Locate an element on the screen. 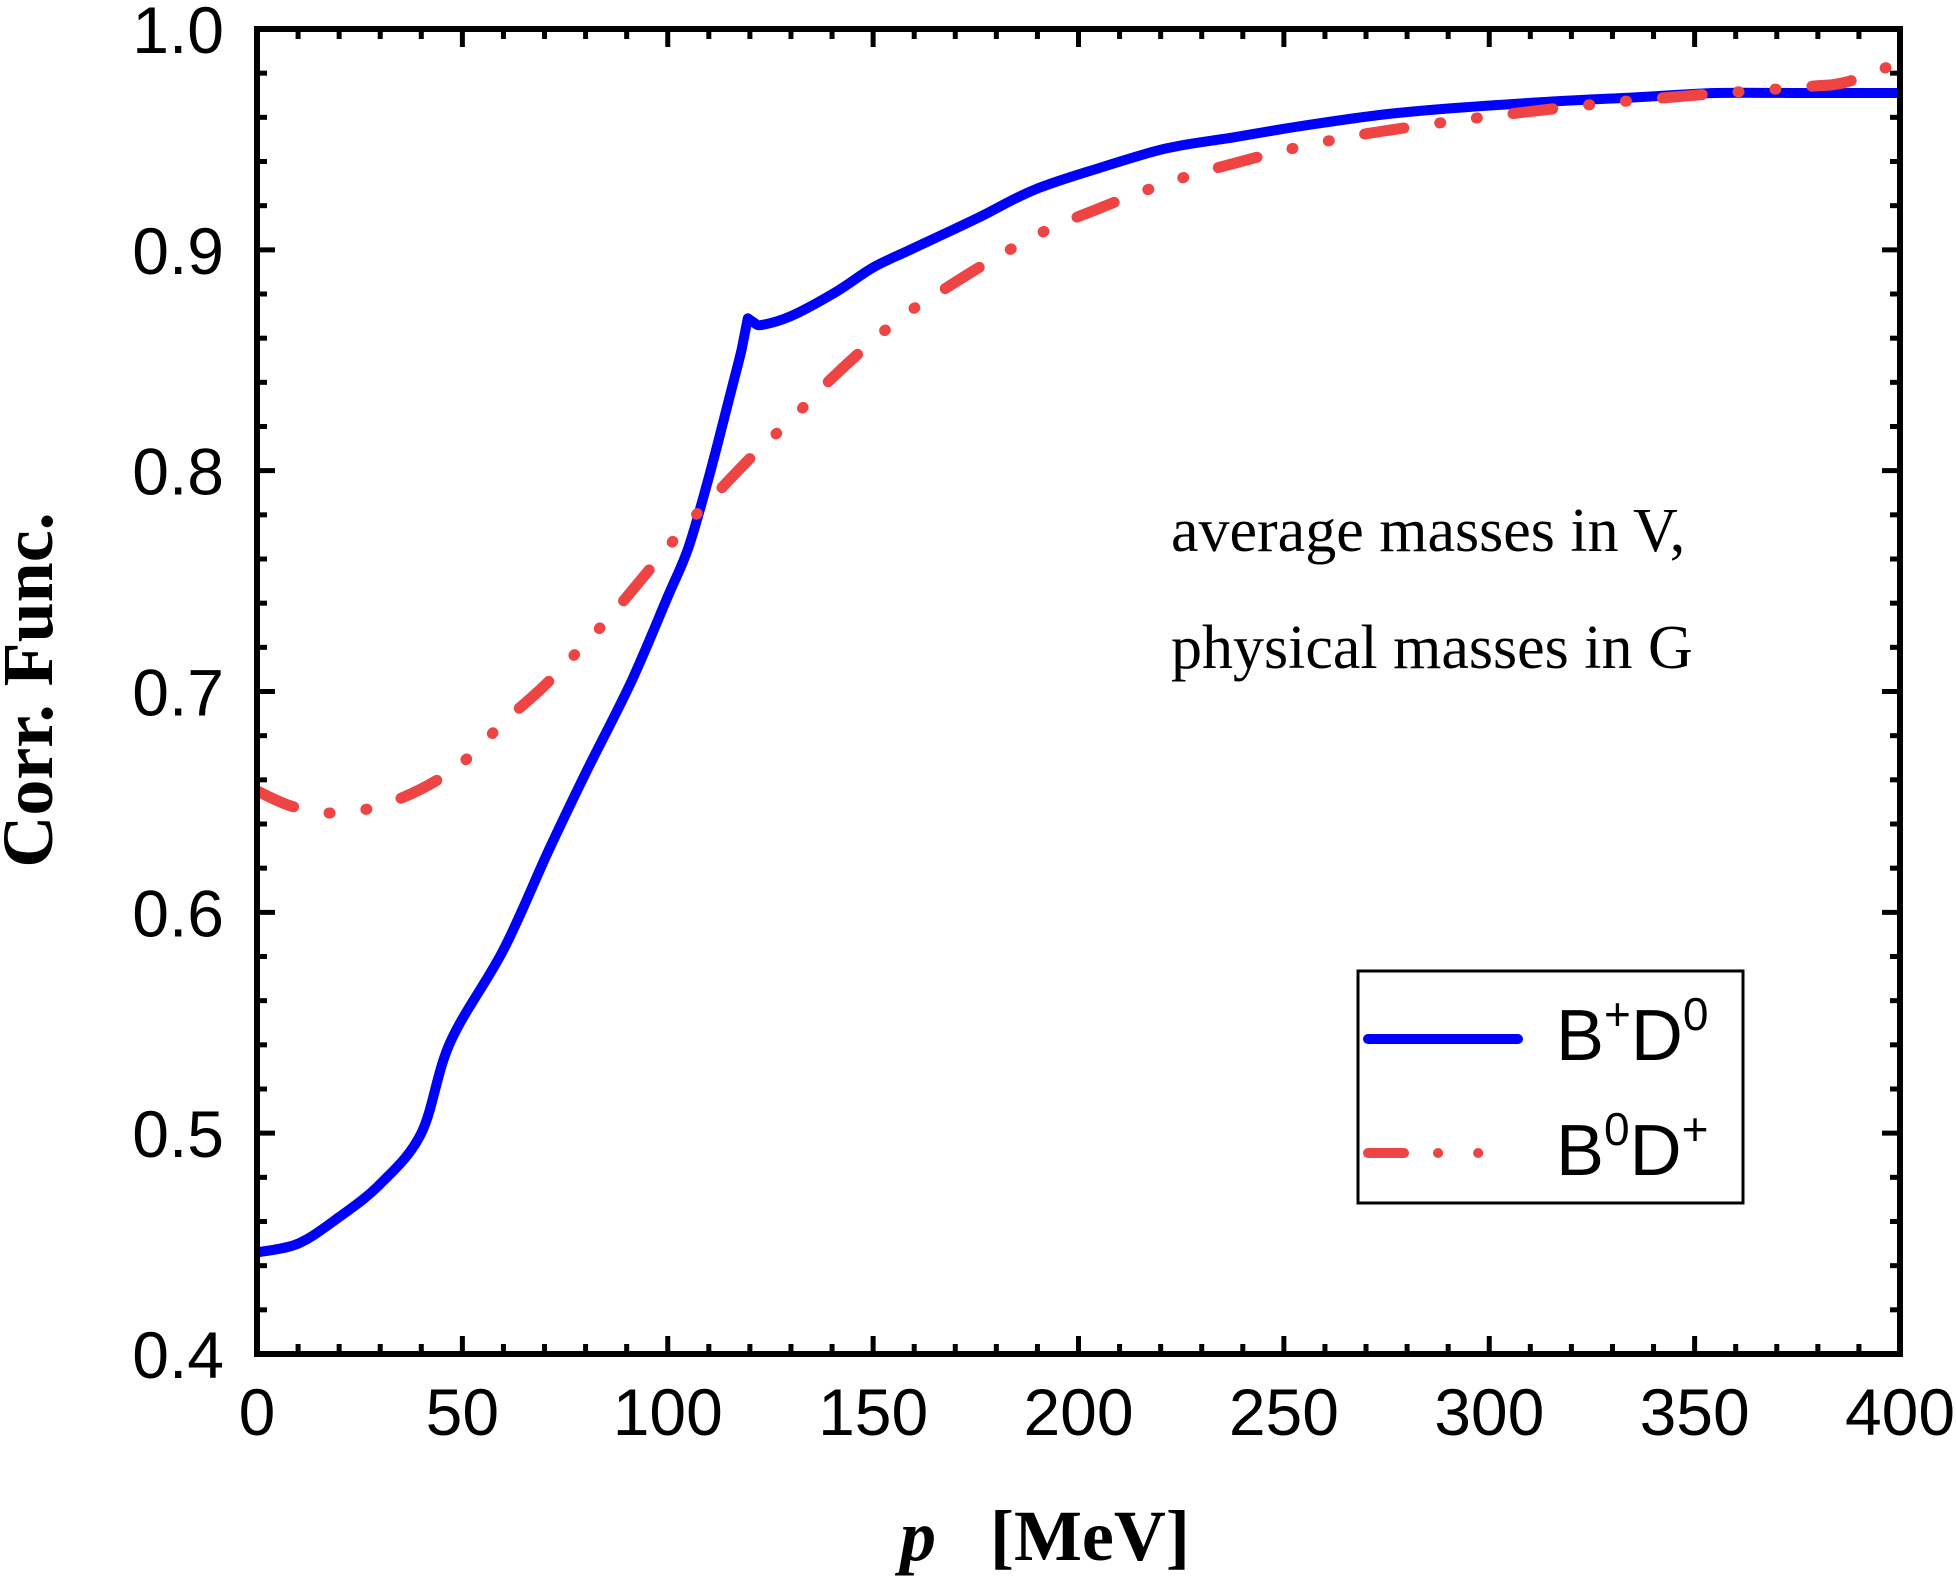 Image resolution: width=1956 pixels, height=1578 pixels. y-tick-label: 0.7 is located at coordinates (178, 693).